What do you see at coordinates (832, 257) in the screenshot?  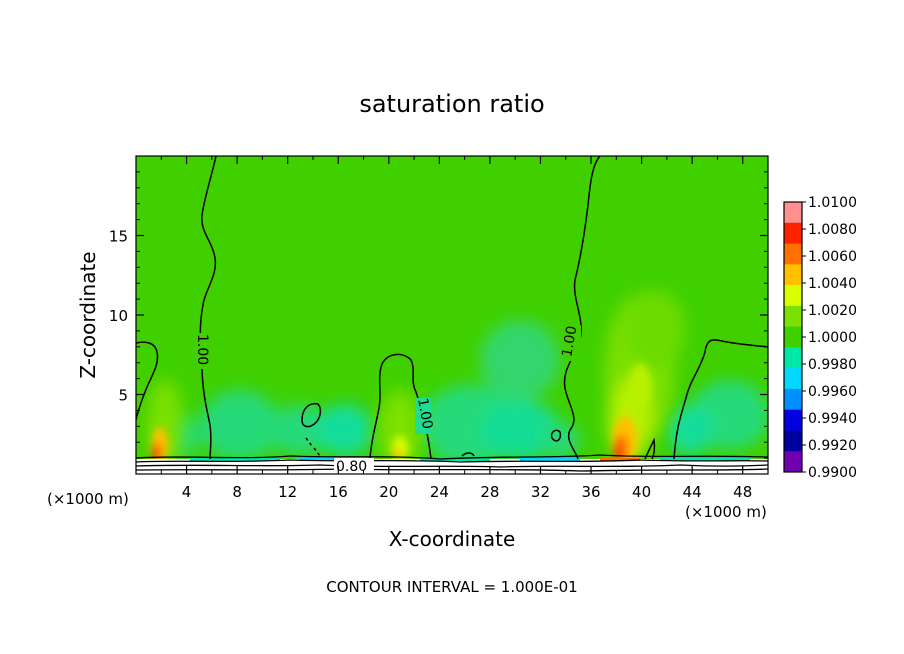 I see `colorbar-label: 1.0060` at bounding box center [832, 257].